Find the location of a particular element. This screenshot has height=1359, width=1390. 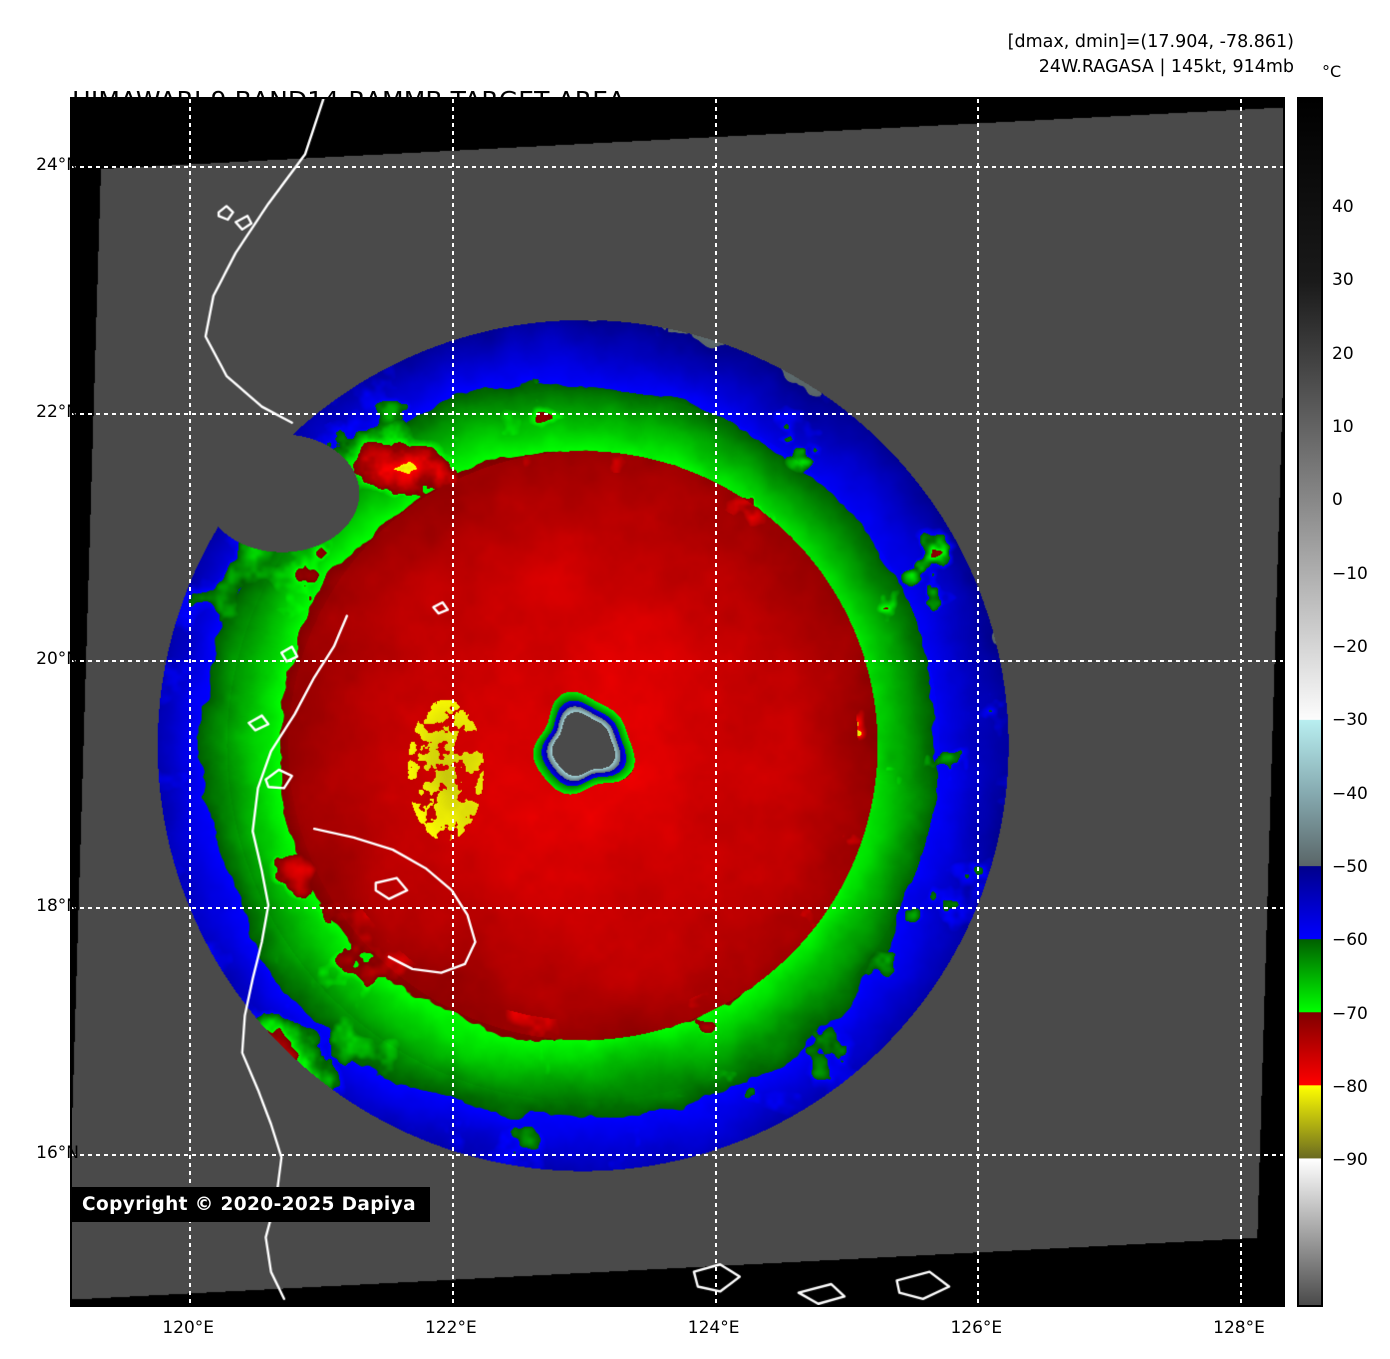

colorbar-gradient is located at coordinates (1310, 702).